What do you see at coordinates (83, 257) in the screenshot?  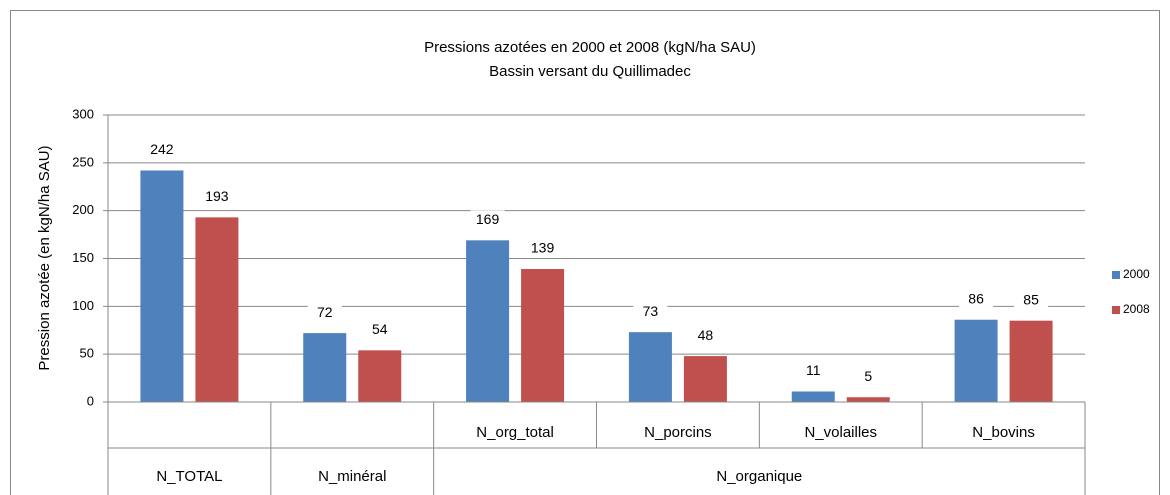 I see `y-tick-label: 150` at bounding box center [83, 257].